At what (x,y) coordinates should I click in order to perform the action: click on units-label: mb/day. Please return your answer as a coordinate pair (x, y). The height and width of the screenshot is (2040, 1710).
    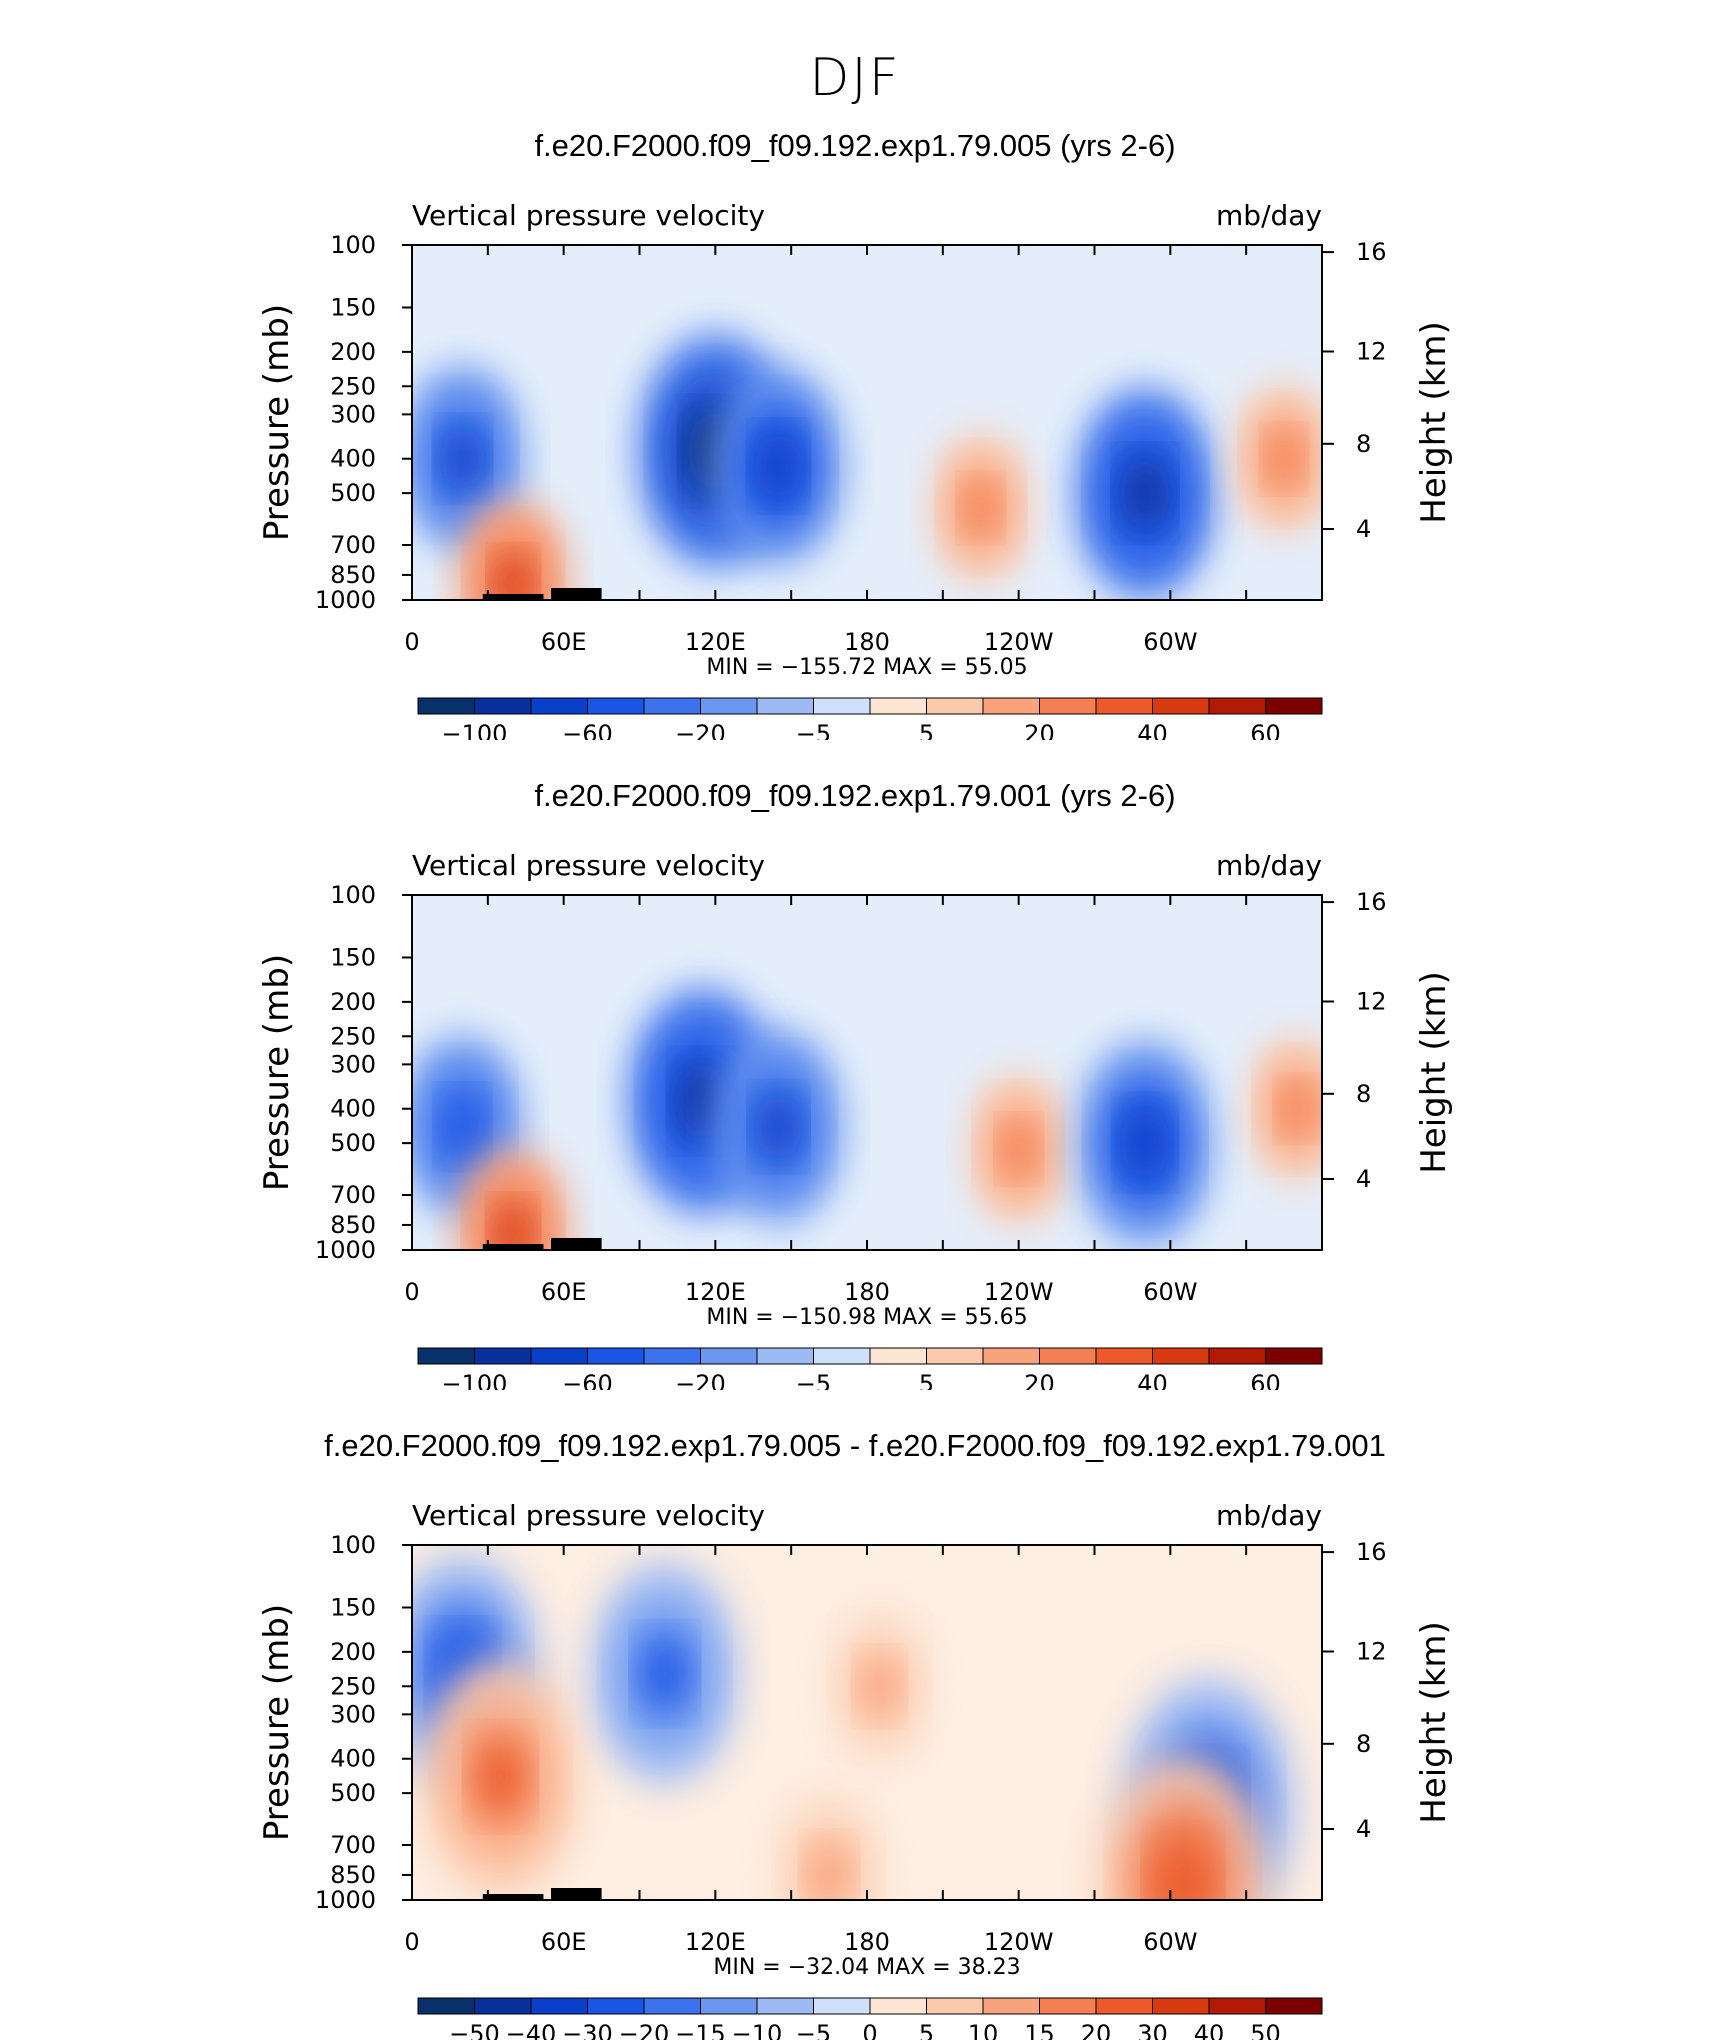
    Looking at the image, I should click on (1269, 865).